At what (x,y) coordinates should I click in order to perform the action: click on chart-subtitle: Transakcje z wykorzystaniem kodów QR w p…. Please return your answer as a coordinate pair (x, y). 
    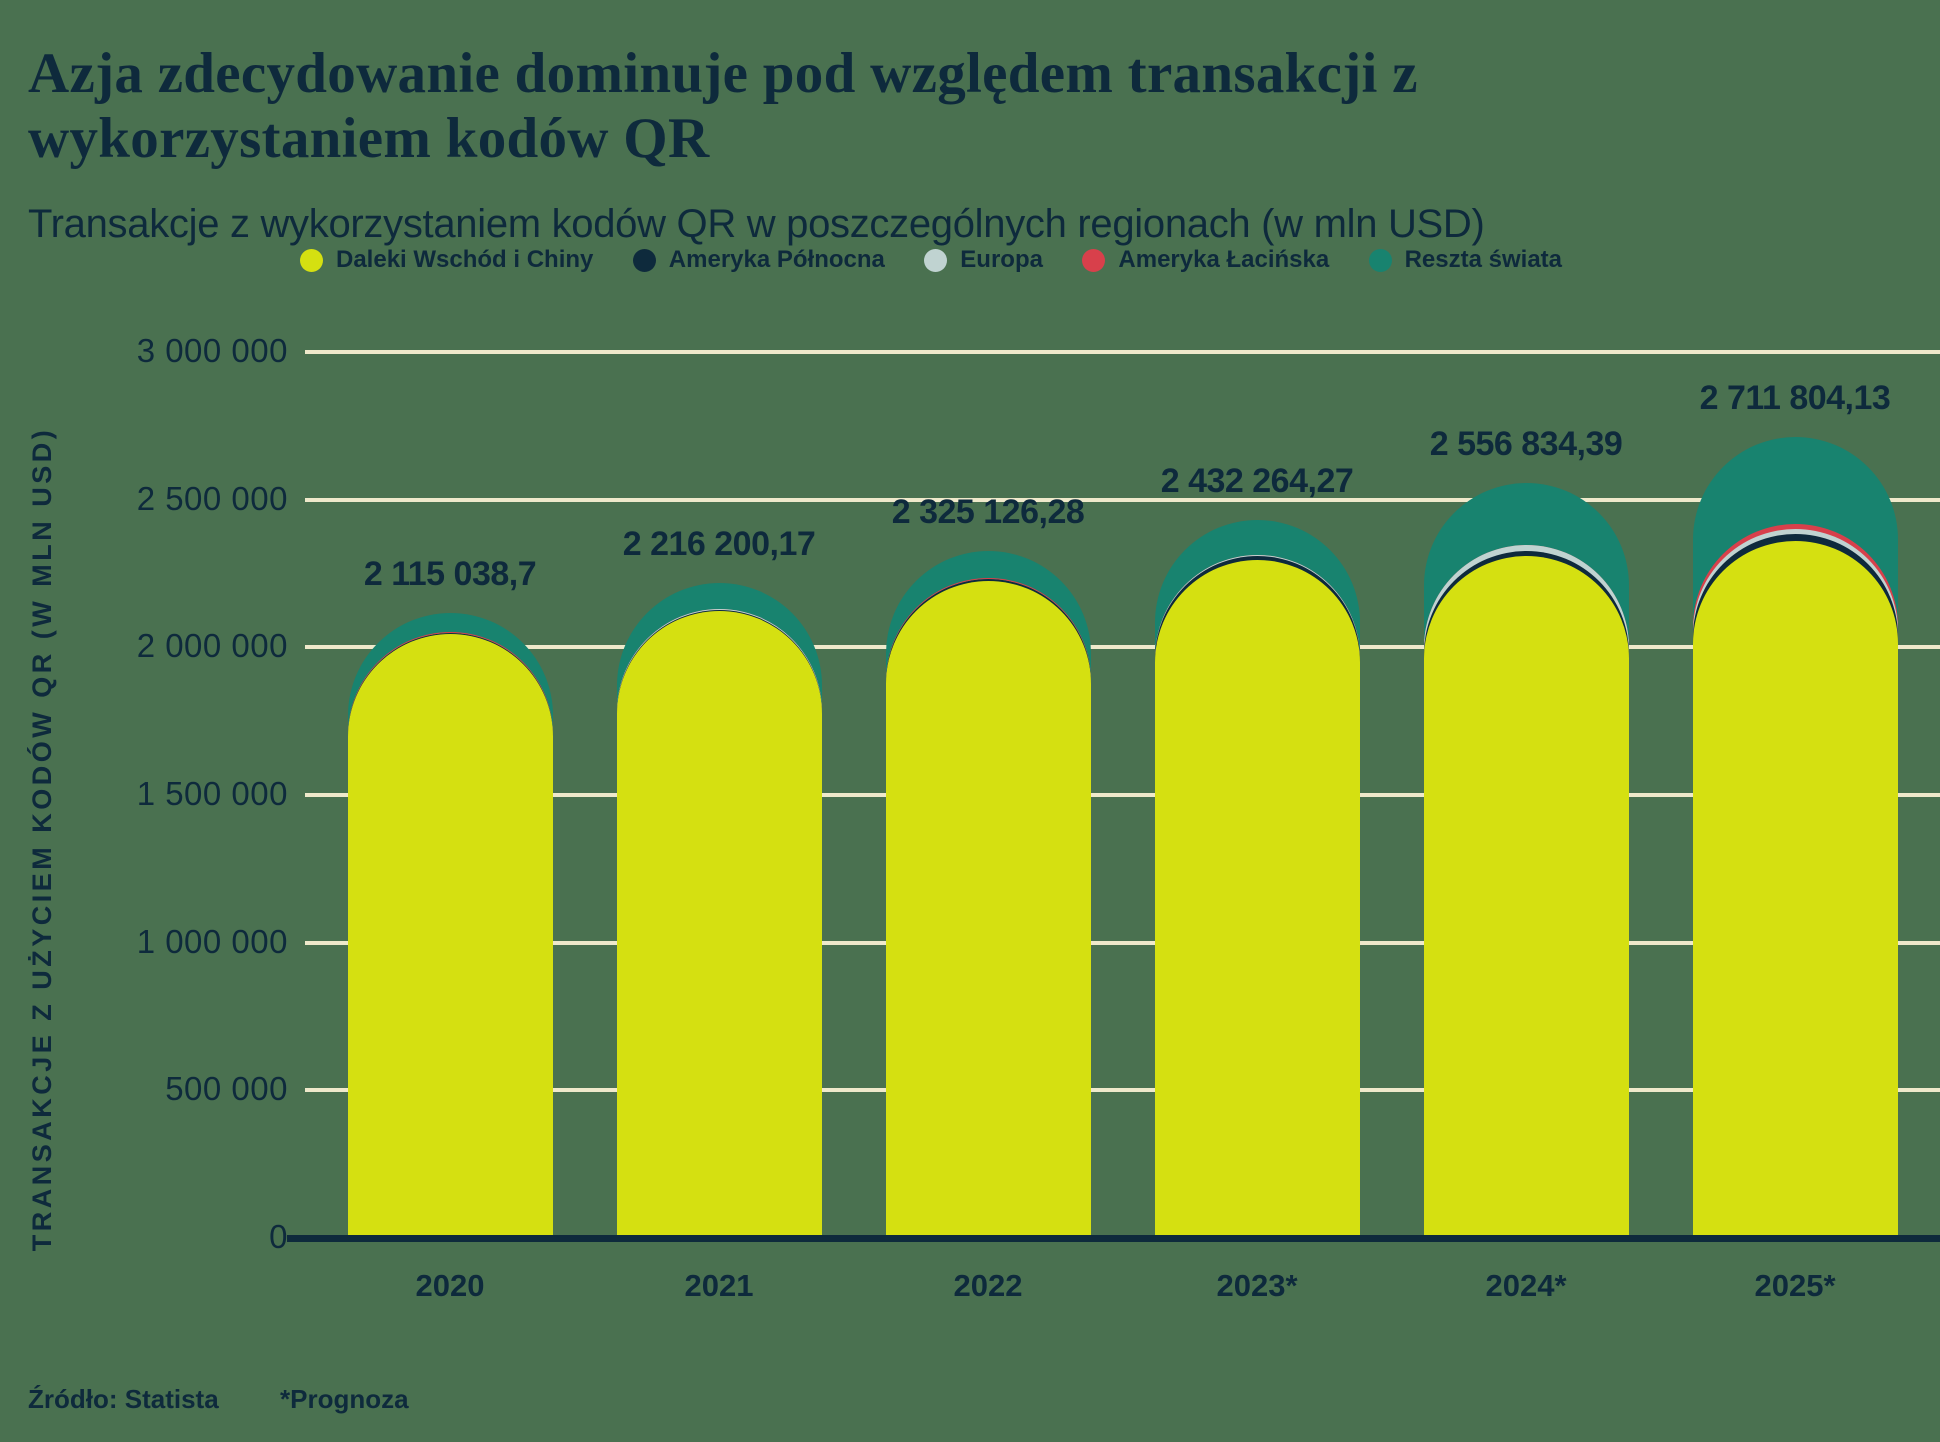
    Looking at the image, I should click on (756, 224).